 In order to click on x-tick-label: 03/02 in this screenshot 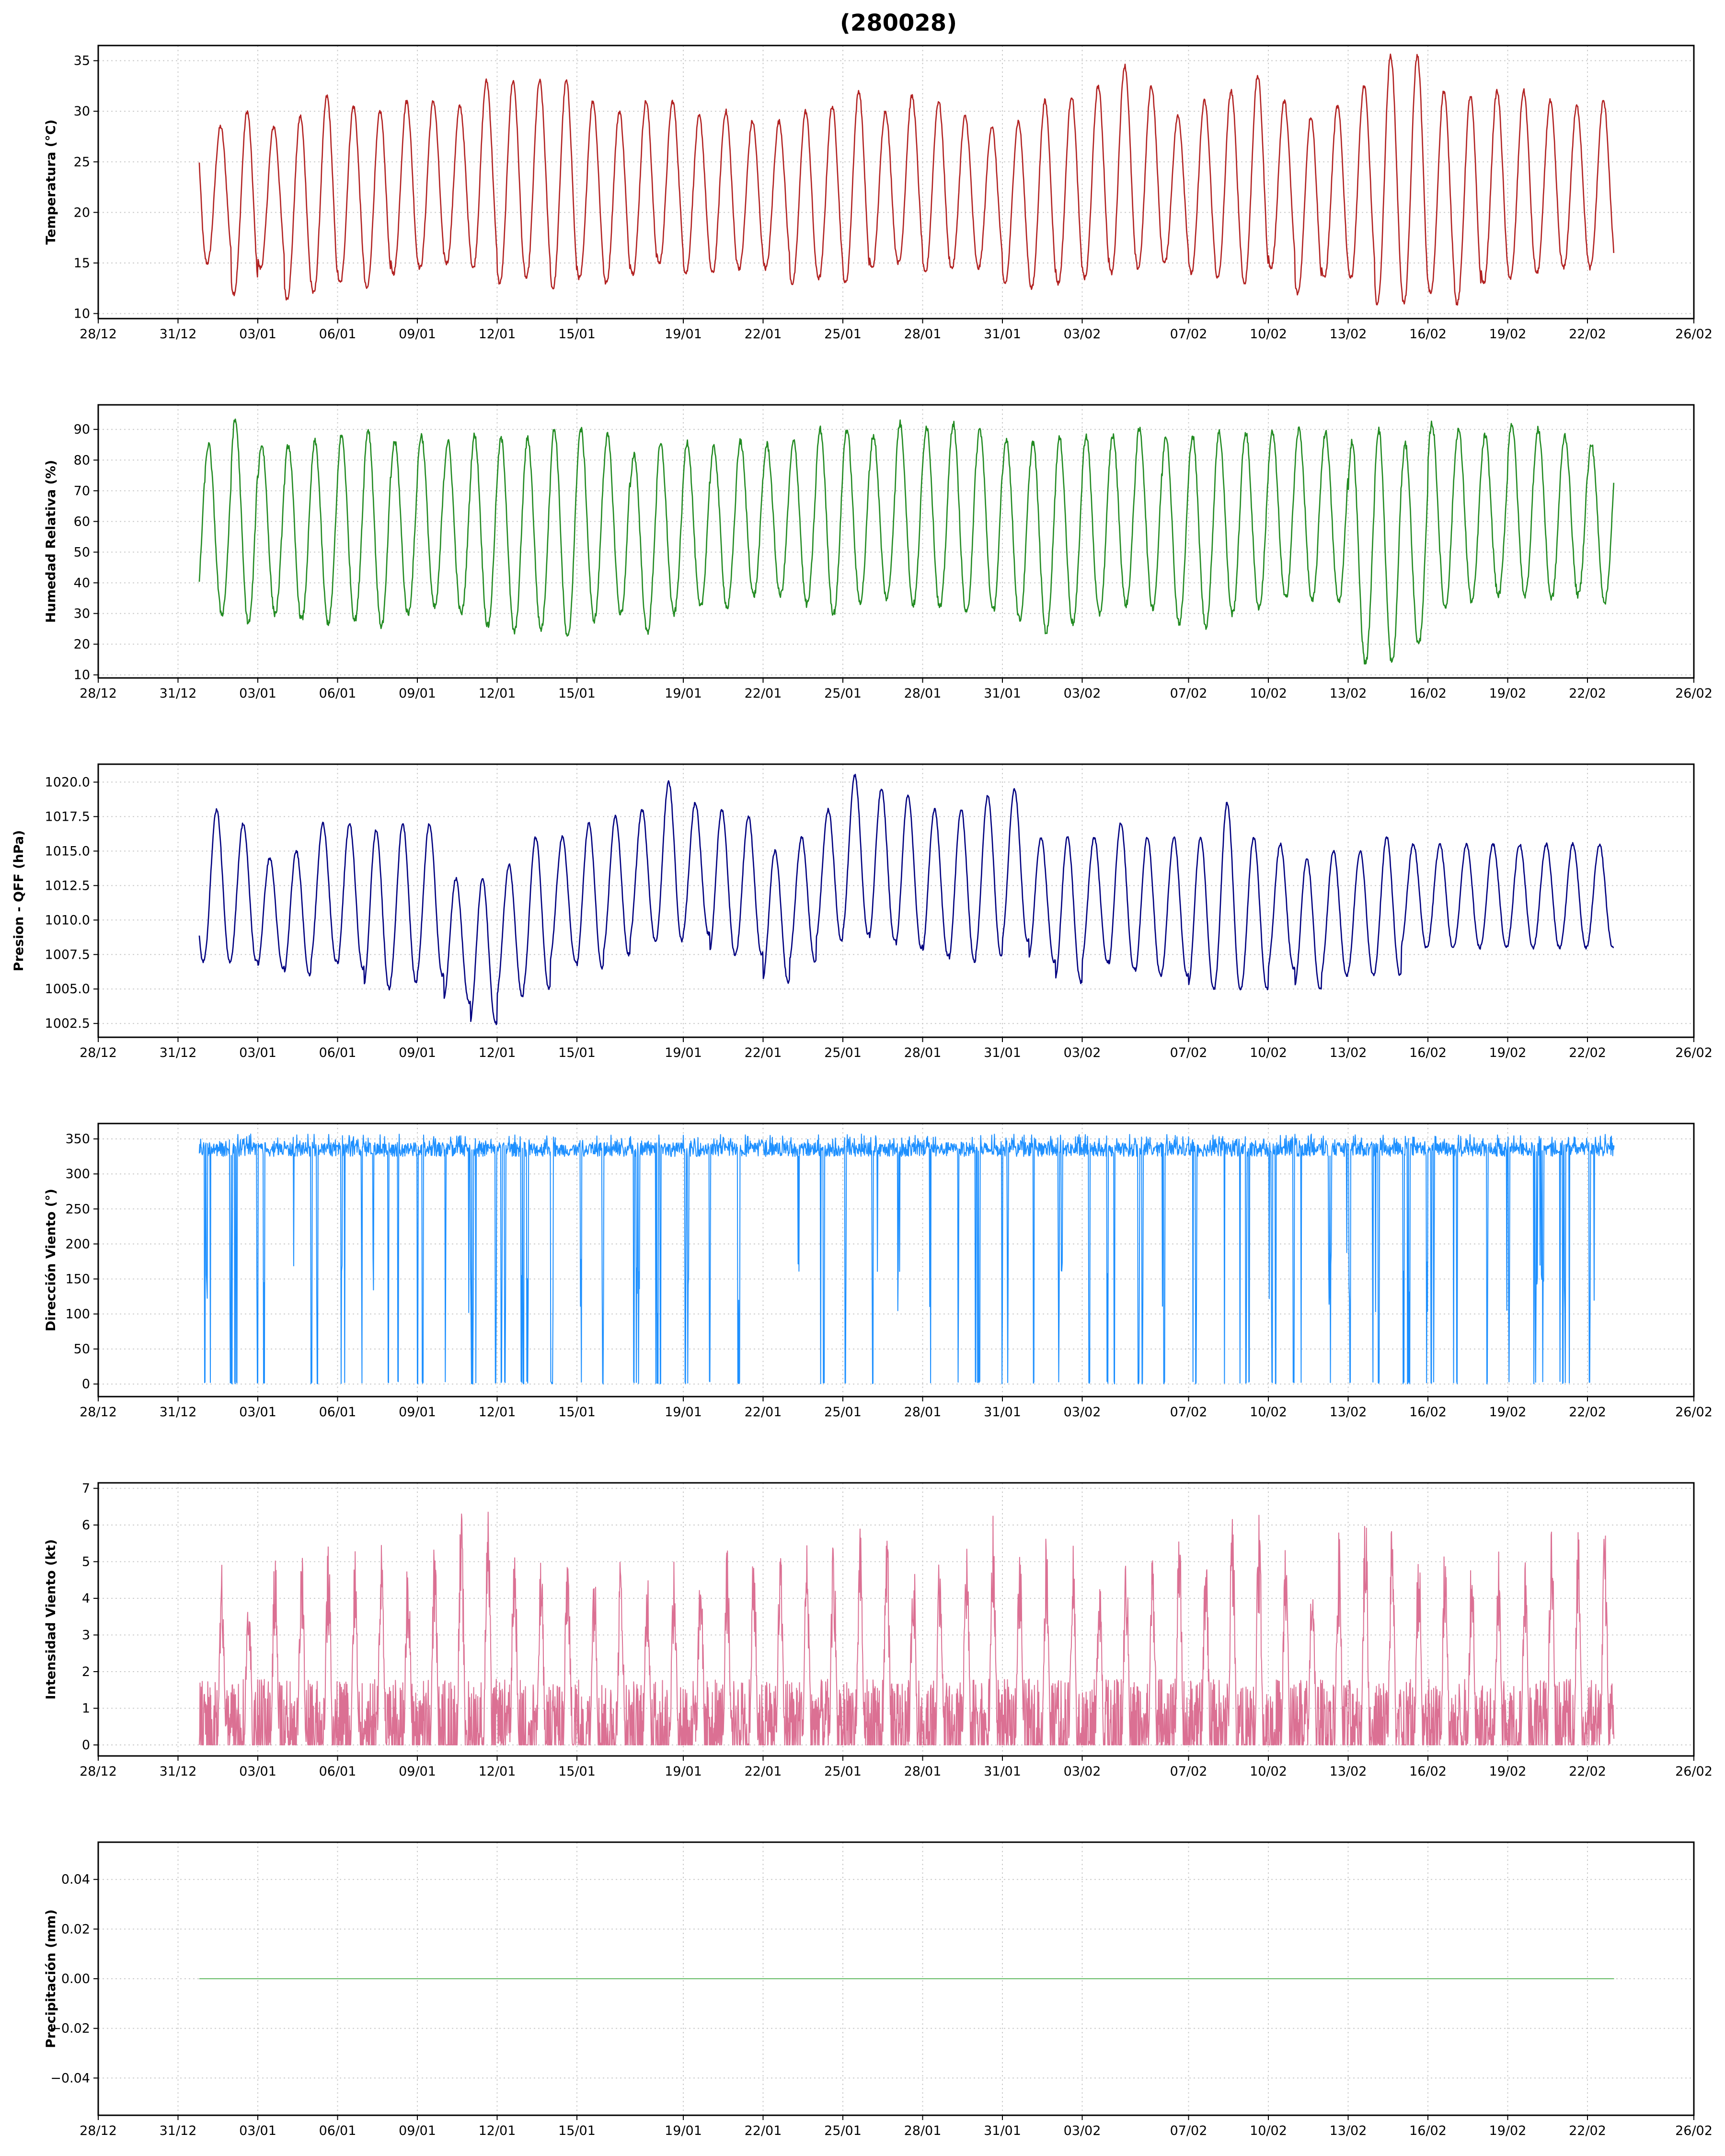, I will do `click(1082, 334)`.